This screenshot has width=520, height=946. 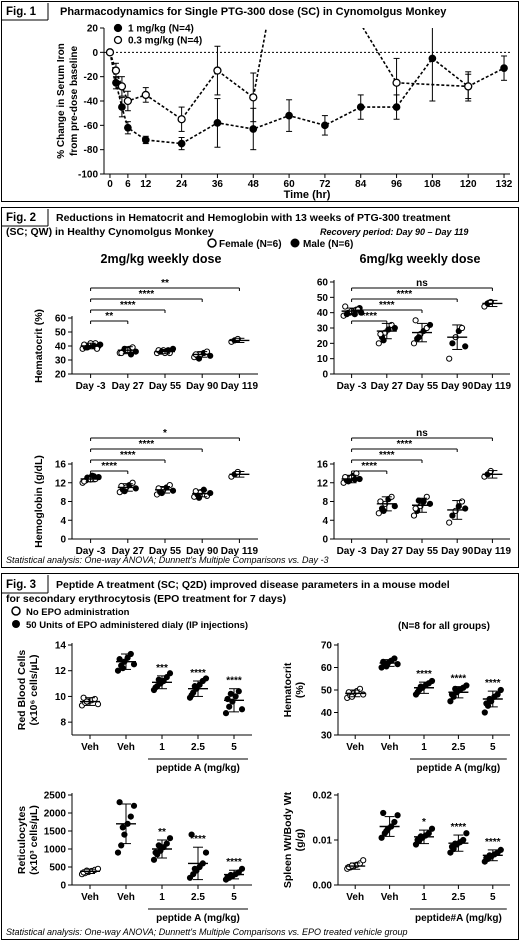 I want to click on y-tick-label: 30, so click(x=327, y=736).